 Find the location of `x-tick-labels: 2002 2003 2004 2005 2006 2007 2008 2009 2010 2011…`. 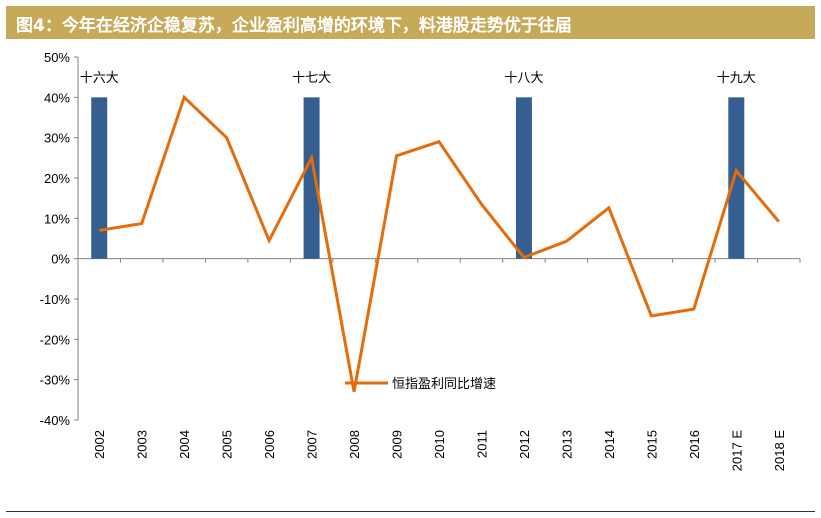

x-tick-labels: 2002 2003 2004 2005 2006 2007 2008 2009 2010 2011… is located at coordinates (439, 451).